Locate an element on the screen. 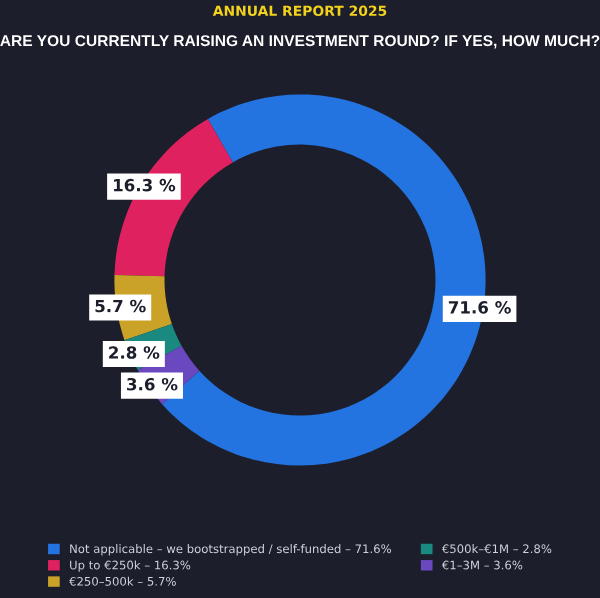 This screenshot has height=598, width=600. data-label: 16.3 % is located at coordinates (145, 185).